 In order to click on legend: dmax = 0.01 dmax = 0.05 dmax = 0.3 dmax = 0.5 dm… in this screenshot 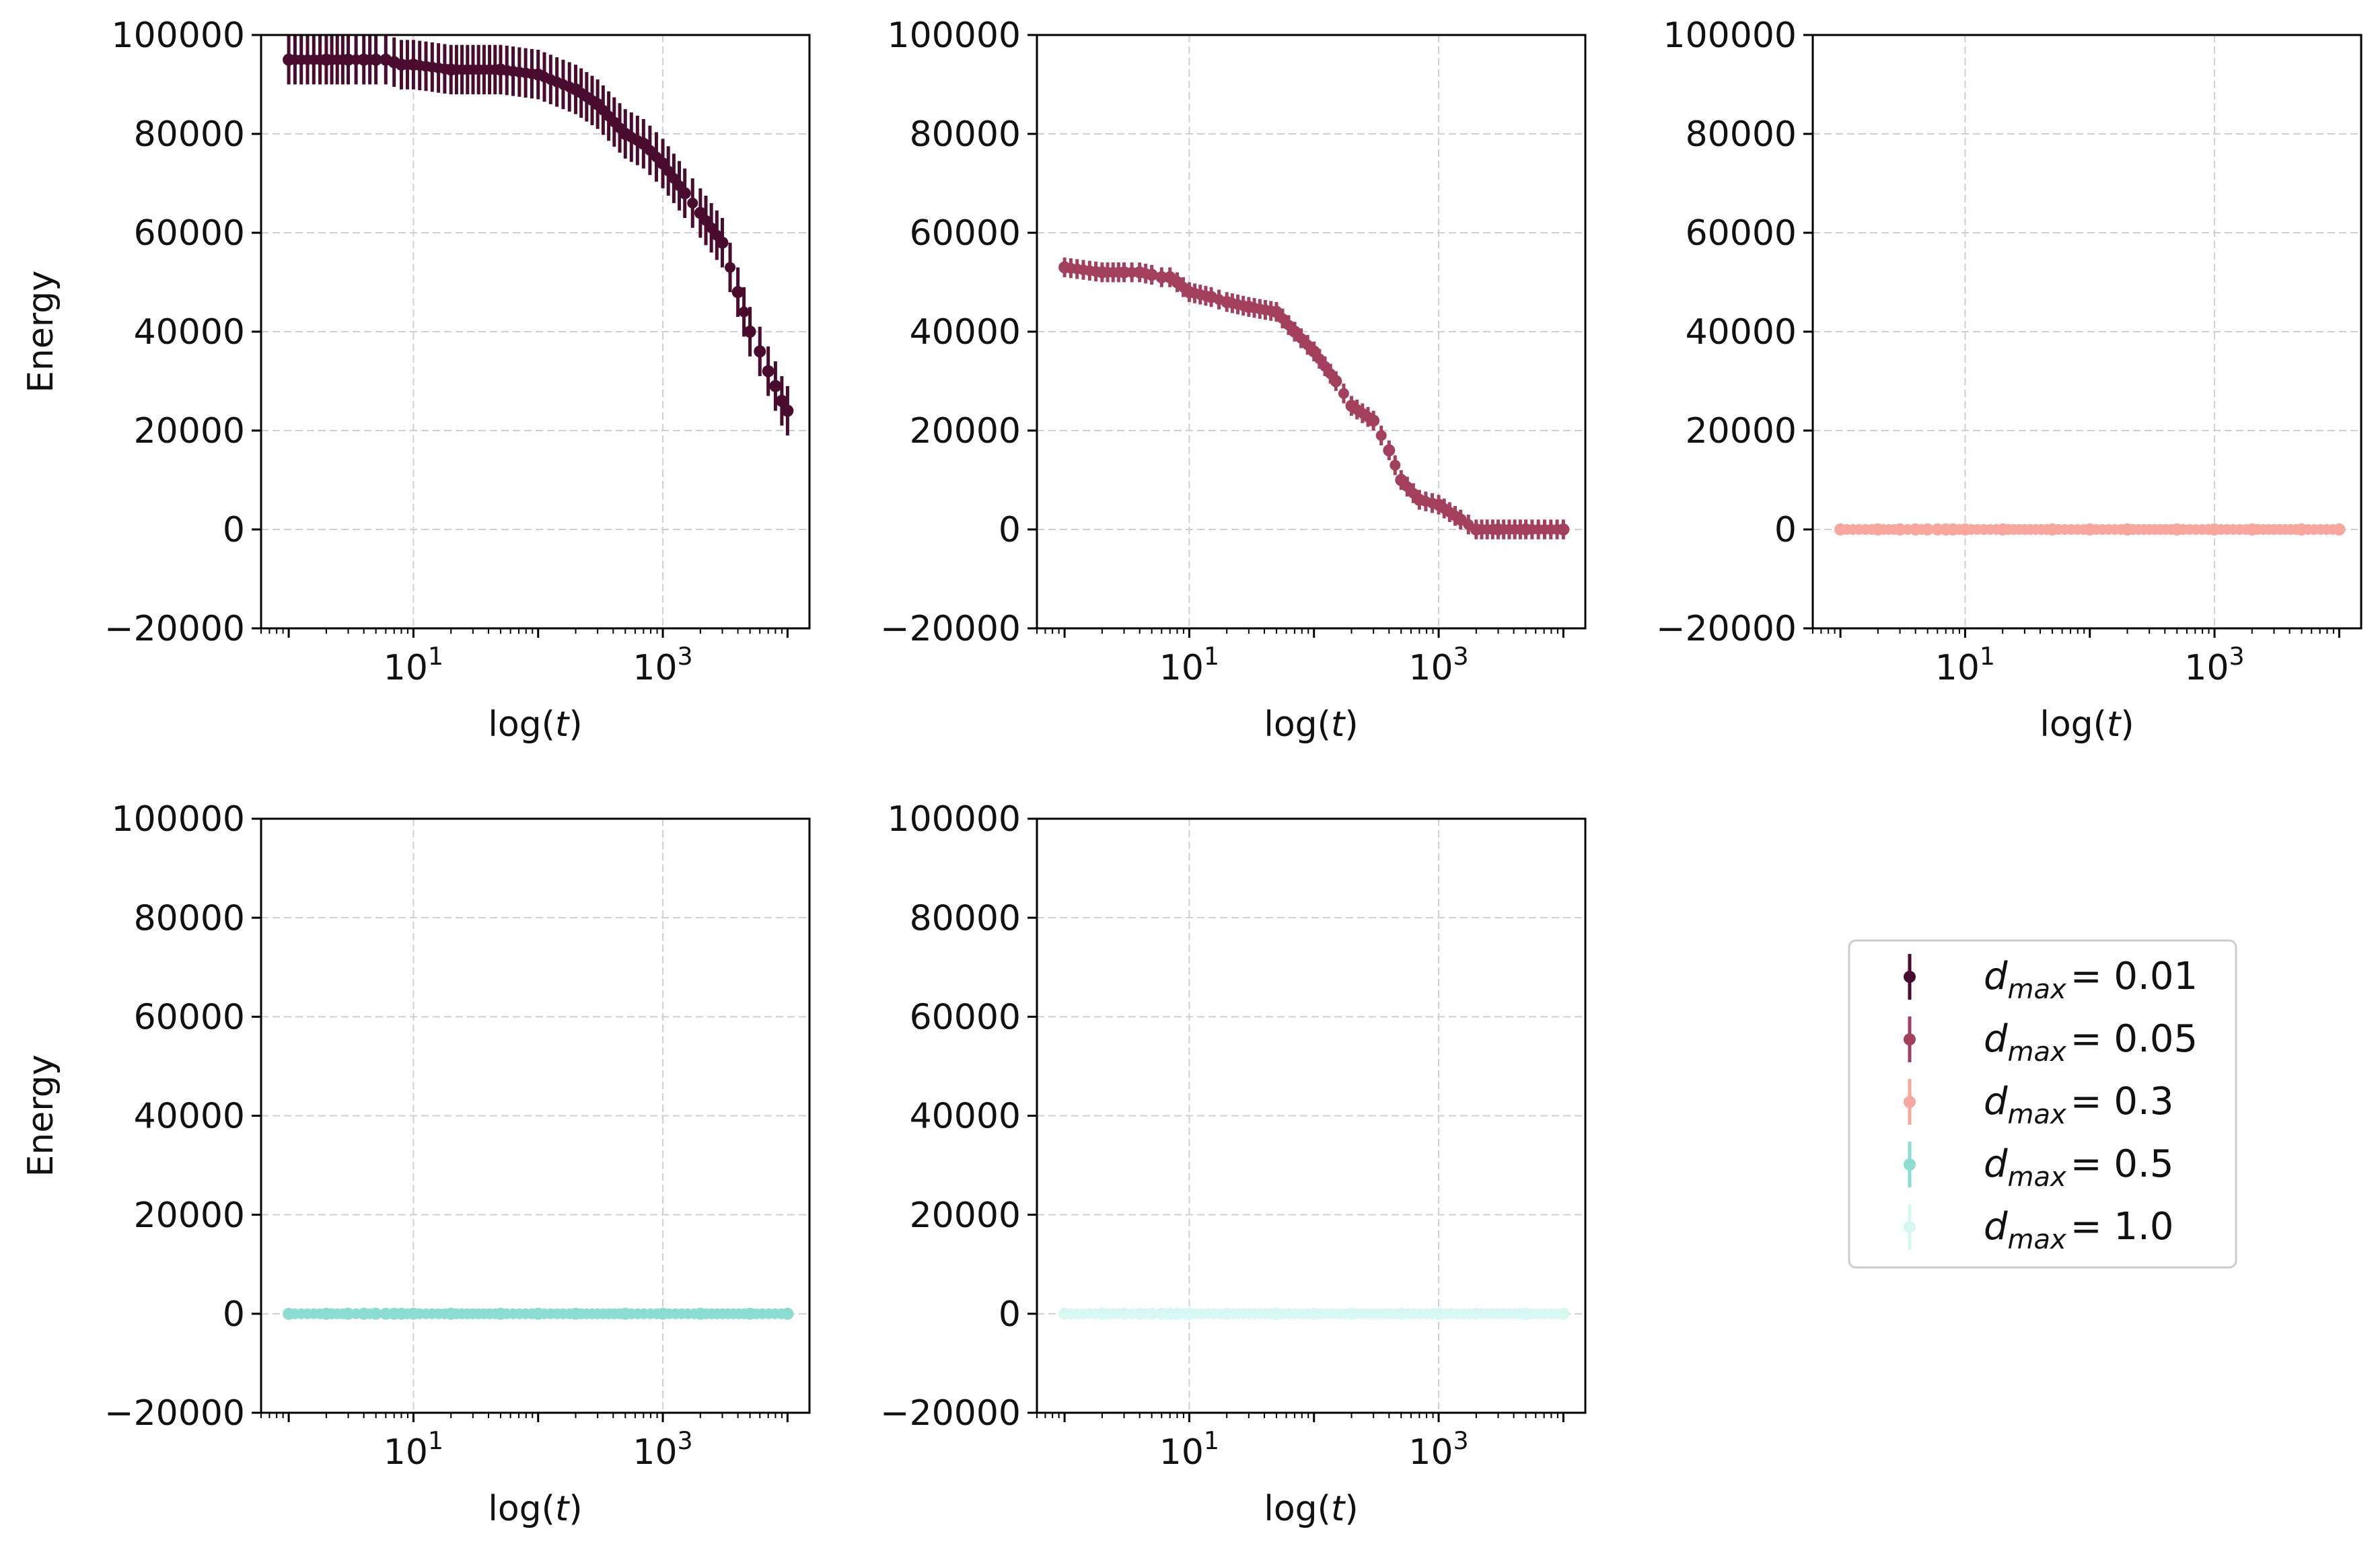, I will do `click(2043, 1104)`.